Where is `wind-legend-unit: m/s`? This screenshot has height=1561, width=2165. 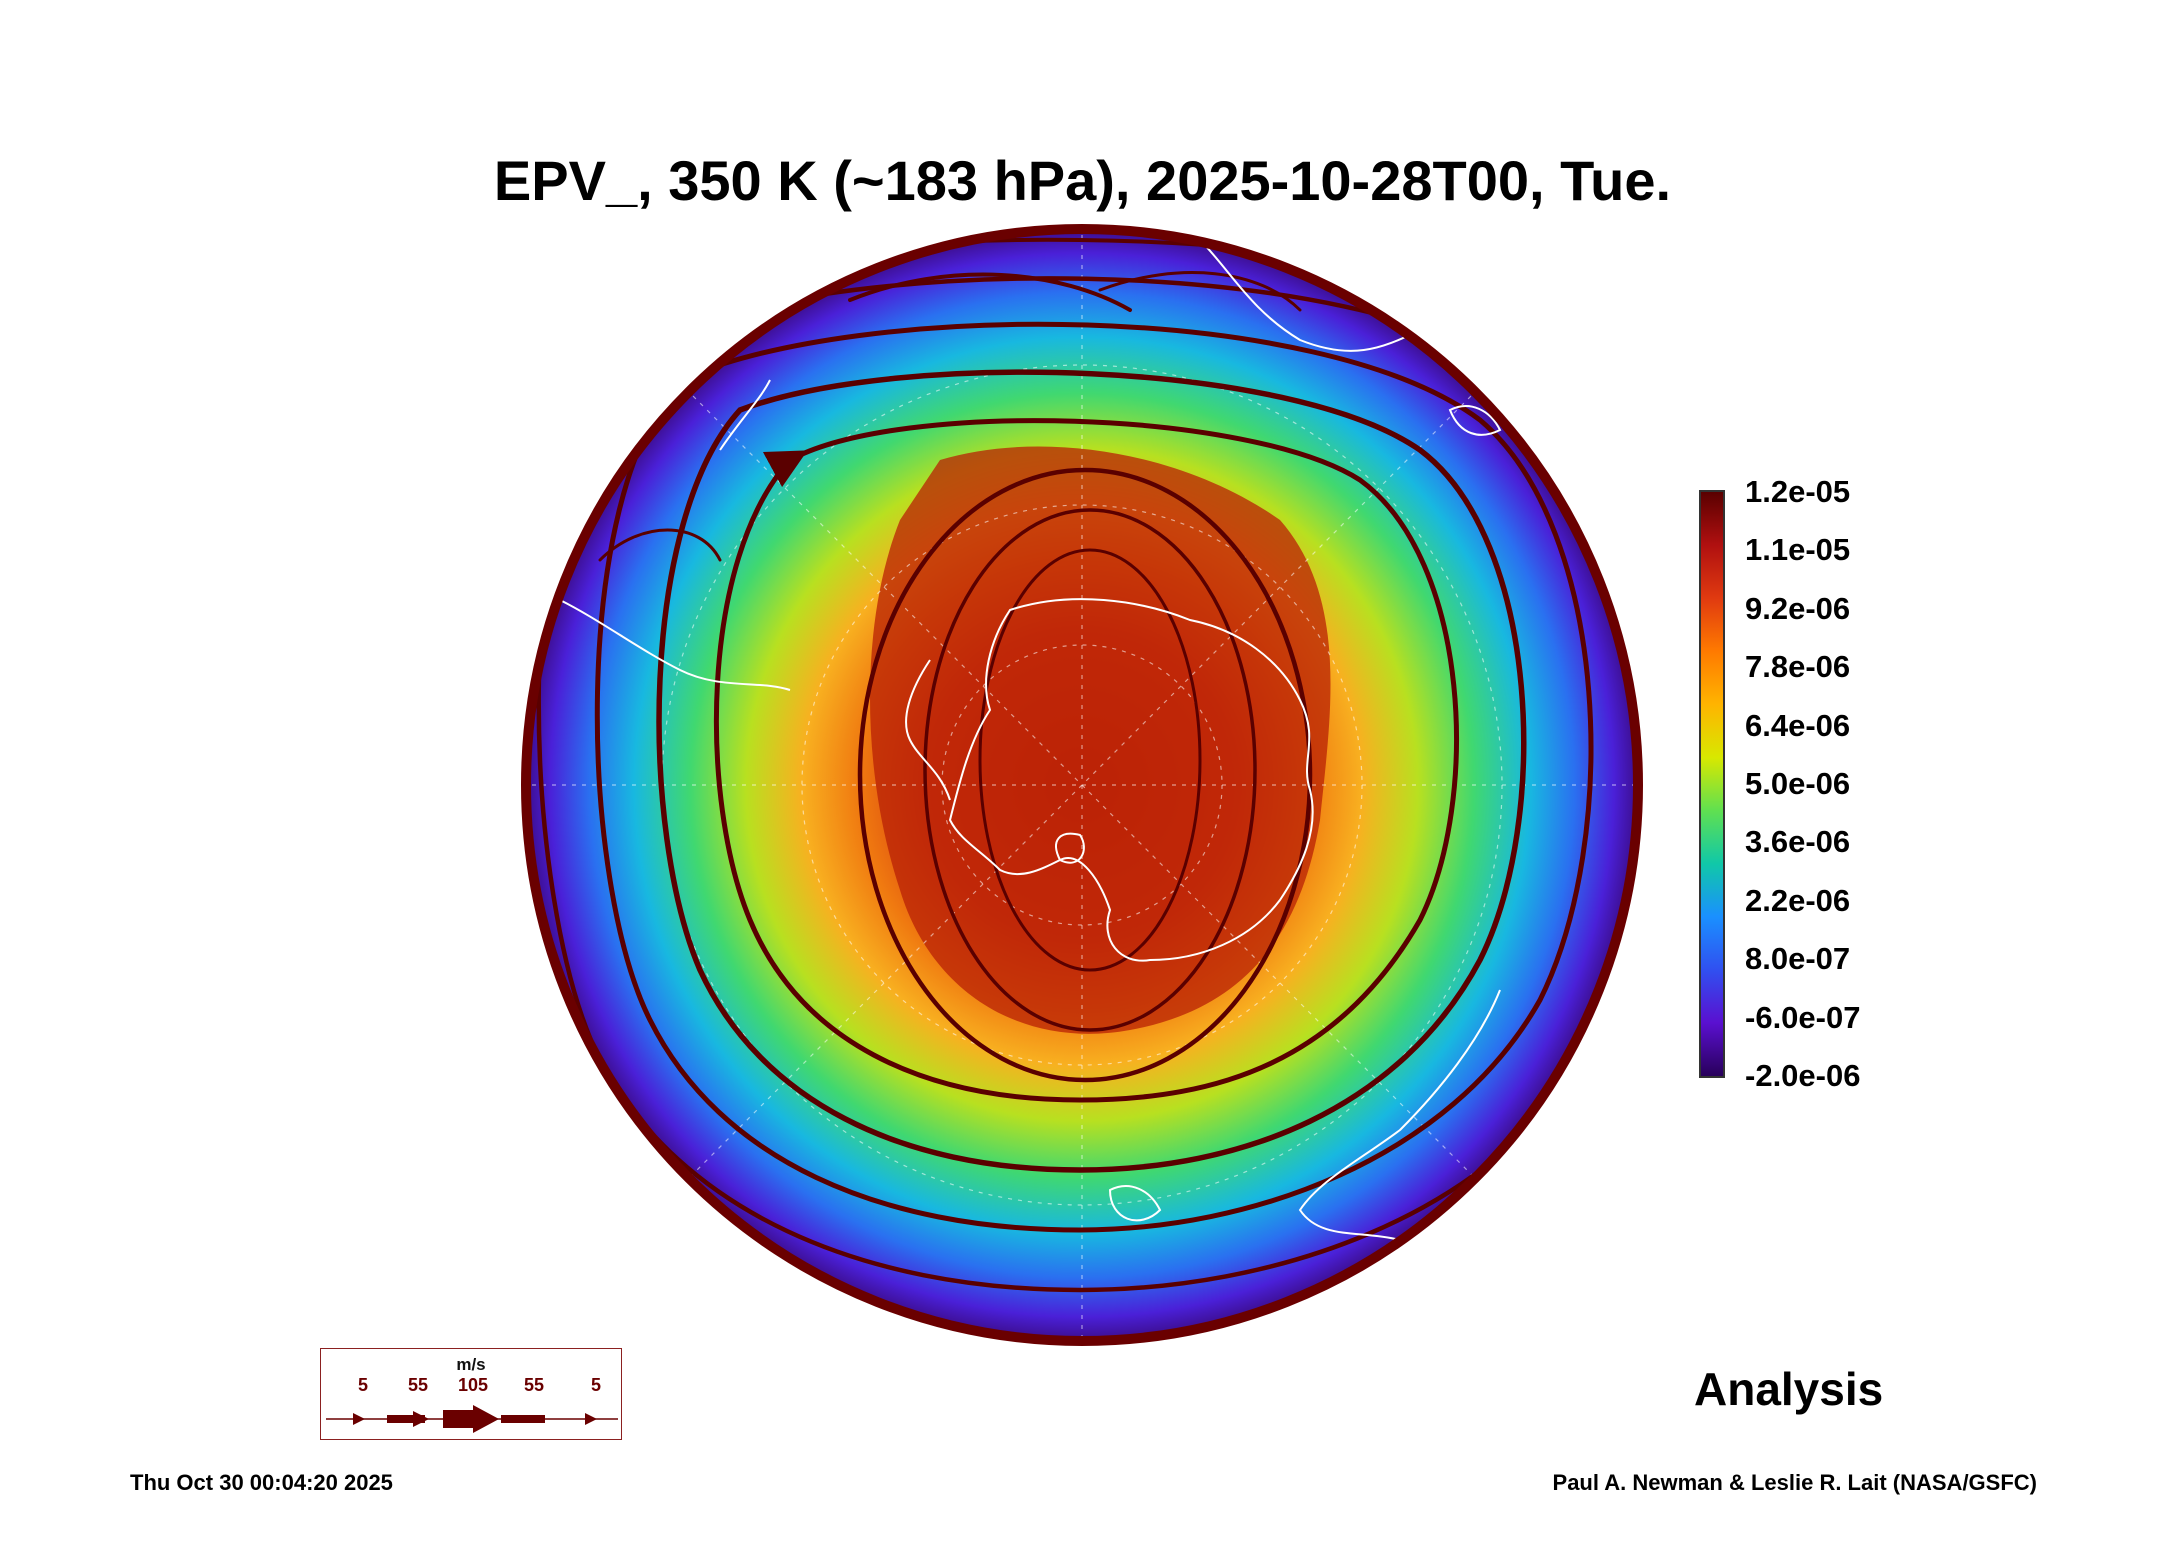
wind-legend-unit: m/s is located at coordinates (471, 1364).